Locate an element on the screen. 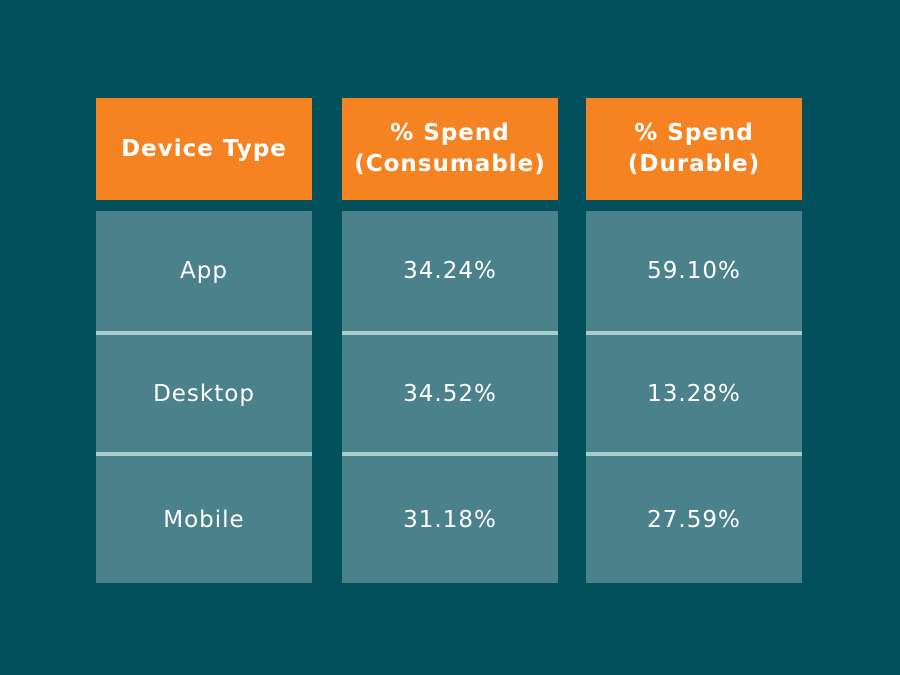 The height and width of the screenshot is (675, 900). cell-durable-mobile: 27.59% is located at coordinates (694, 517).